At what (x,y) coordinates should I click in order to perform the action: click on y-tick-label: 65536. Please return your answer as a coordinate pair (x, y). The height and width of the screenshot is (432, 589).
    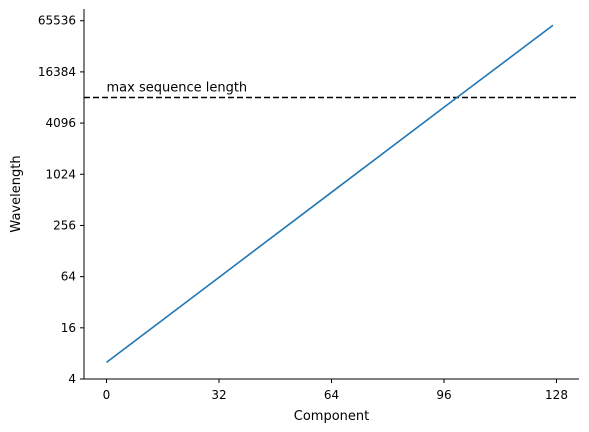
    Looking at the image, I should click on (57, 21).